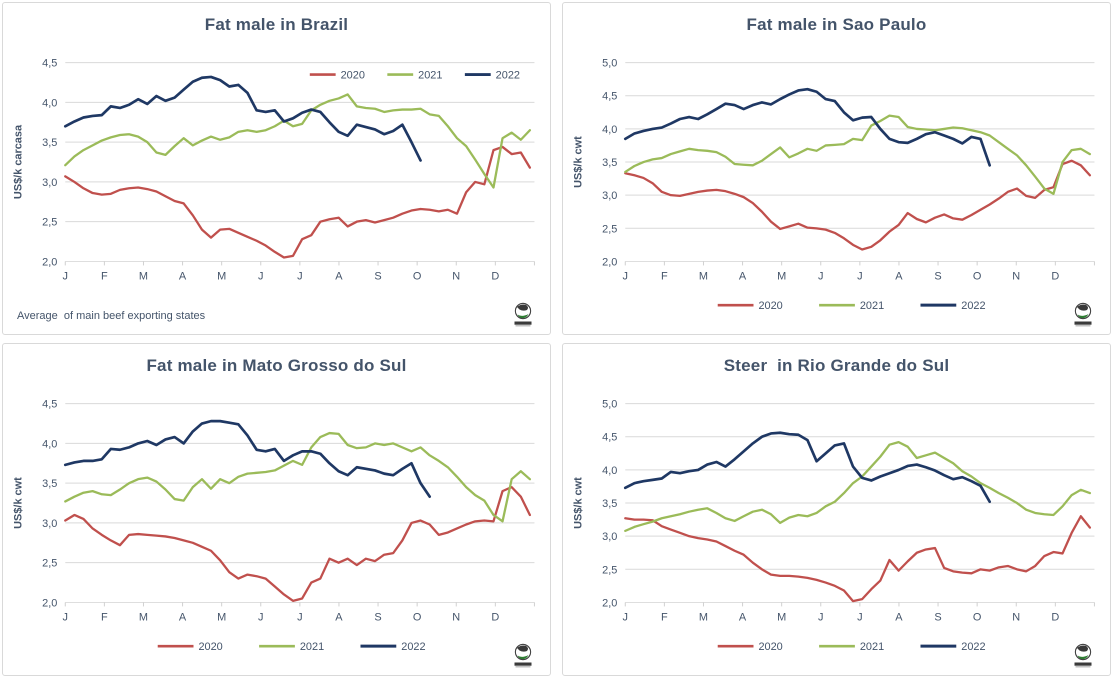 This screenshot has height=678, width=1113. I want to click on chart-title: Fat male in Brazil, so click(276, 24).